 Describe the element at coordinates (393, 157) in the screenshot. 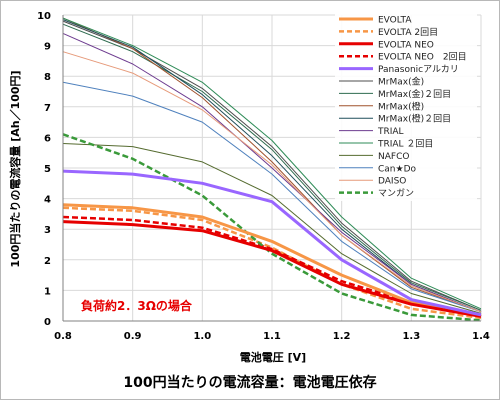

I see `legend-label: NAFCO` at that location.